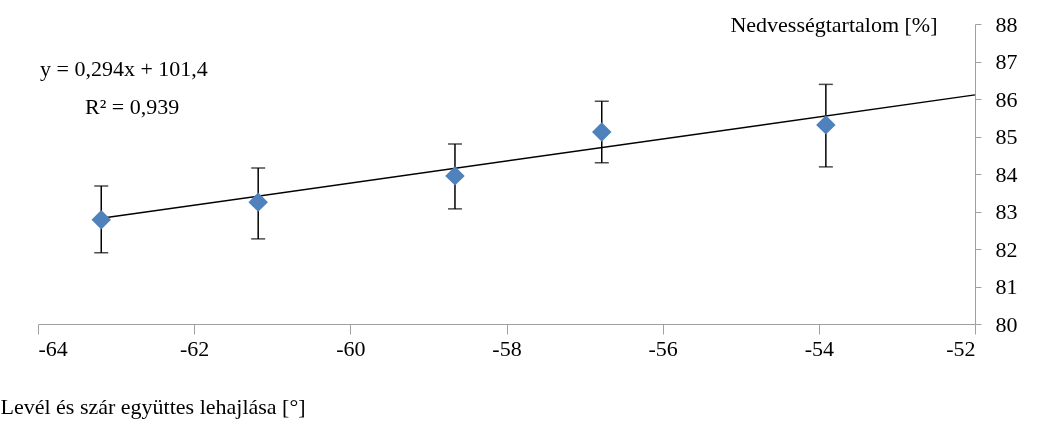  I want to click on x-tick-label: -56, so click(663, 348).